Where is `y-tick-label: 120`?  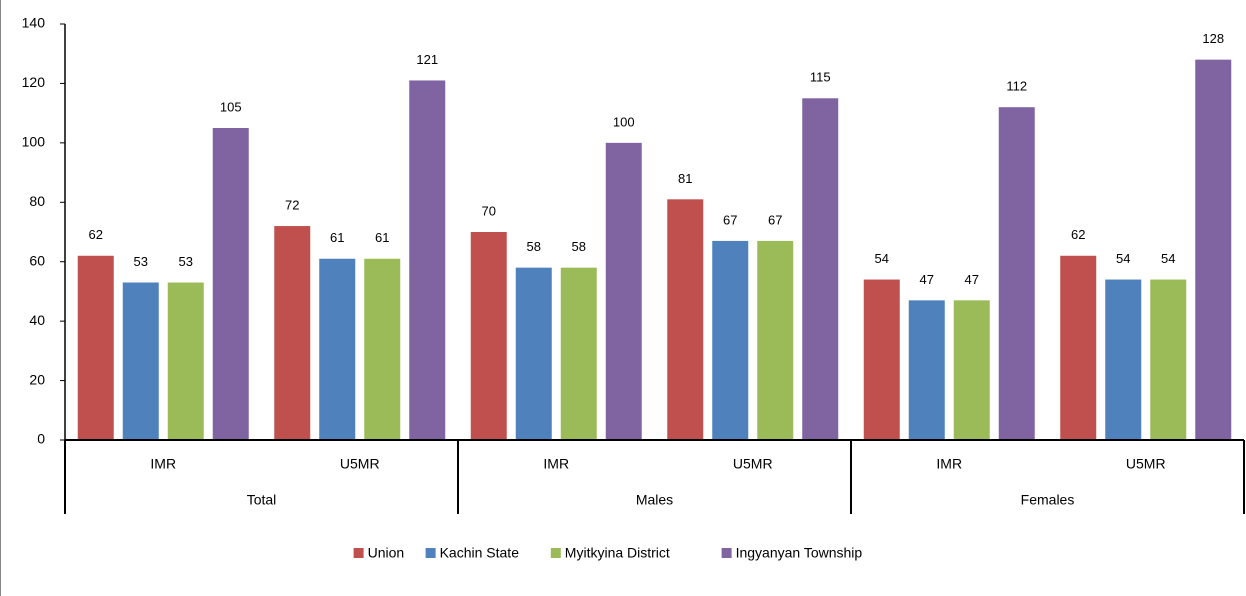
y-tick-label: 120 is located at coordinates (34, 82).